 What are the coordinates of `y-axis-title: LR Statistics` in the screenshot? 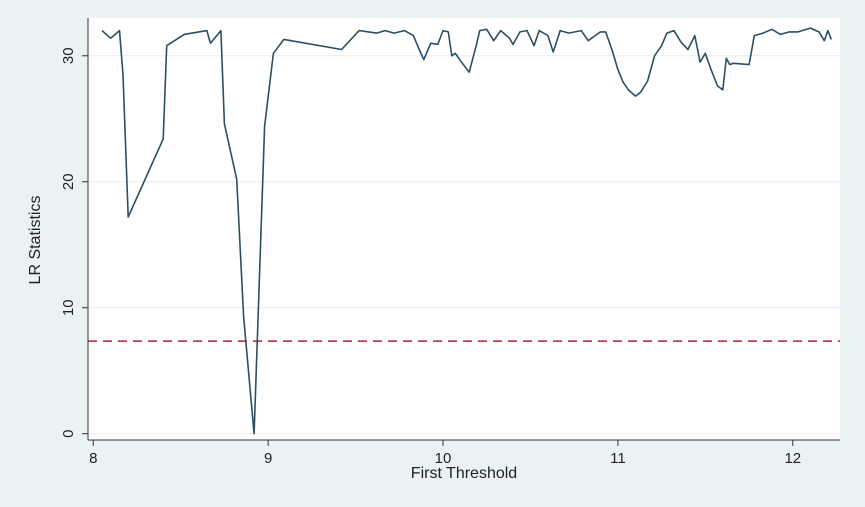 It's located at (35, 240).